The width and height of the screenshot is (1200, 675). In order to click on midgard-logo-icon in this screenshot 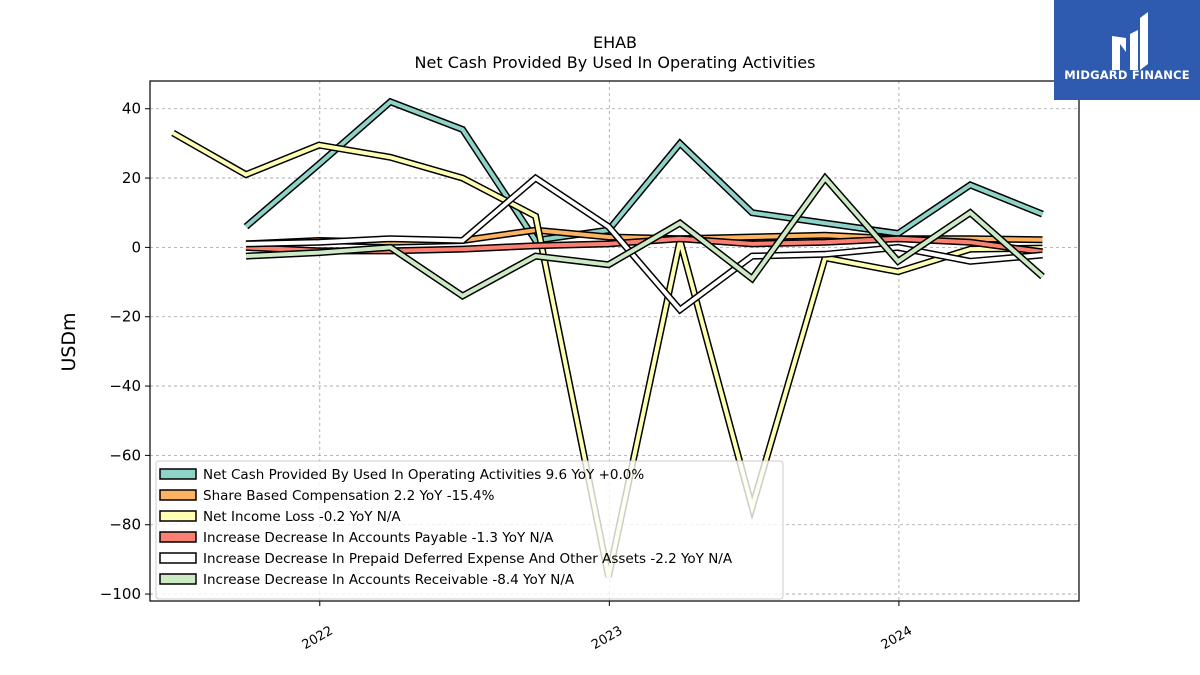, I will do `click(1130, 41)`.